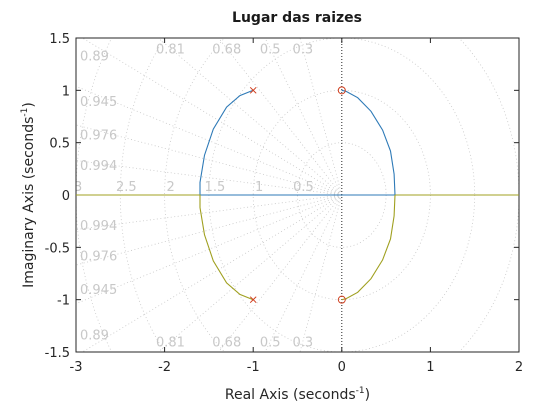  I want to click on y-axis-label-main: Imaginary Axis (seconds, so click(29, 202).